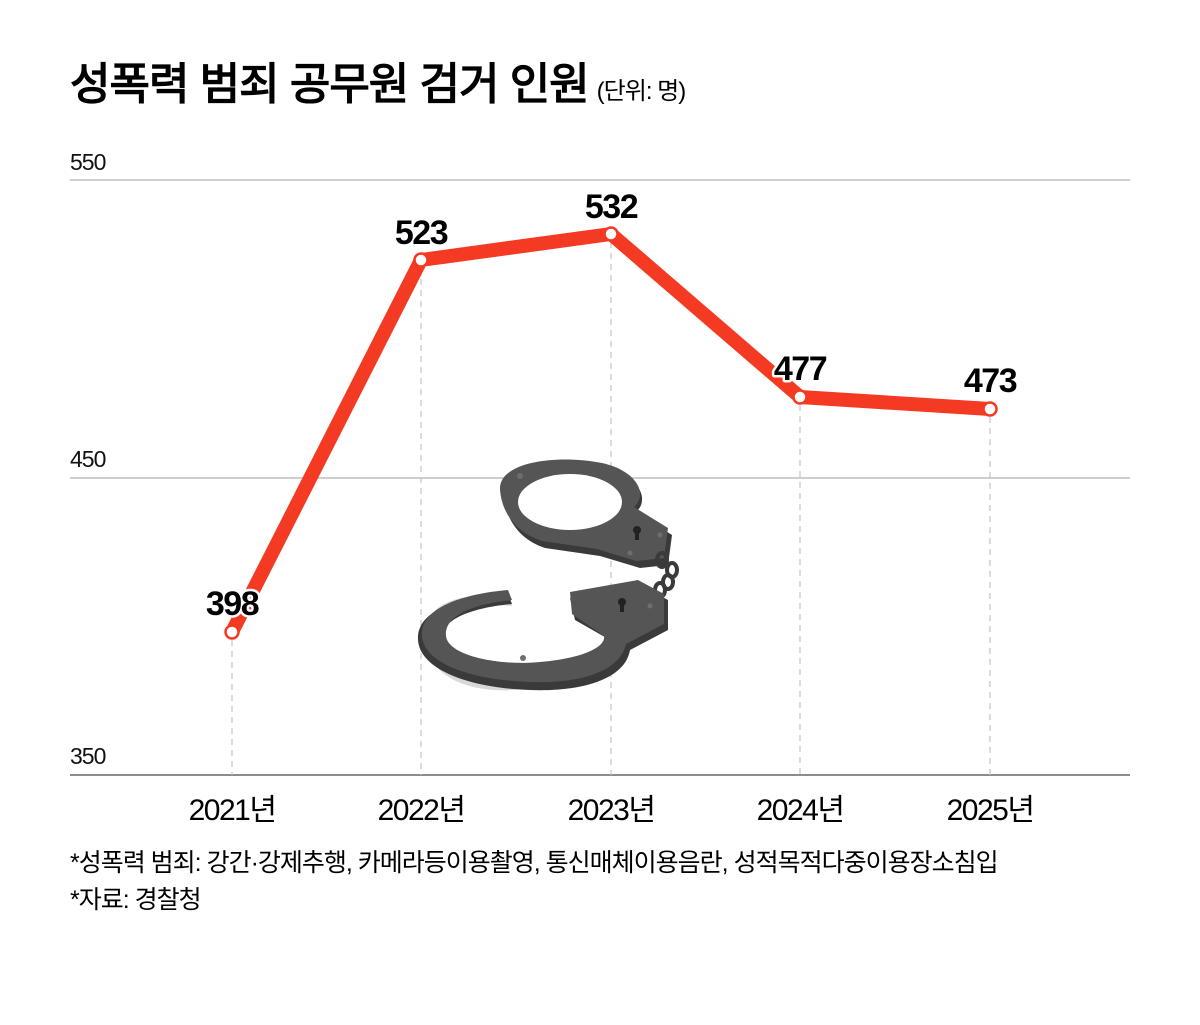  I want to click on data-label-2021: 398, so click(232, 604).